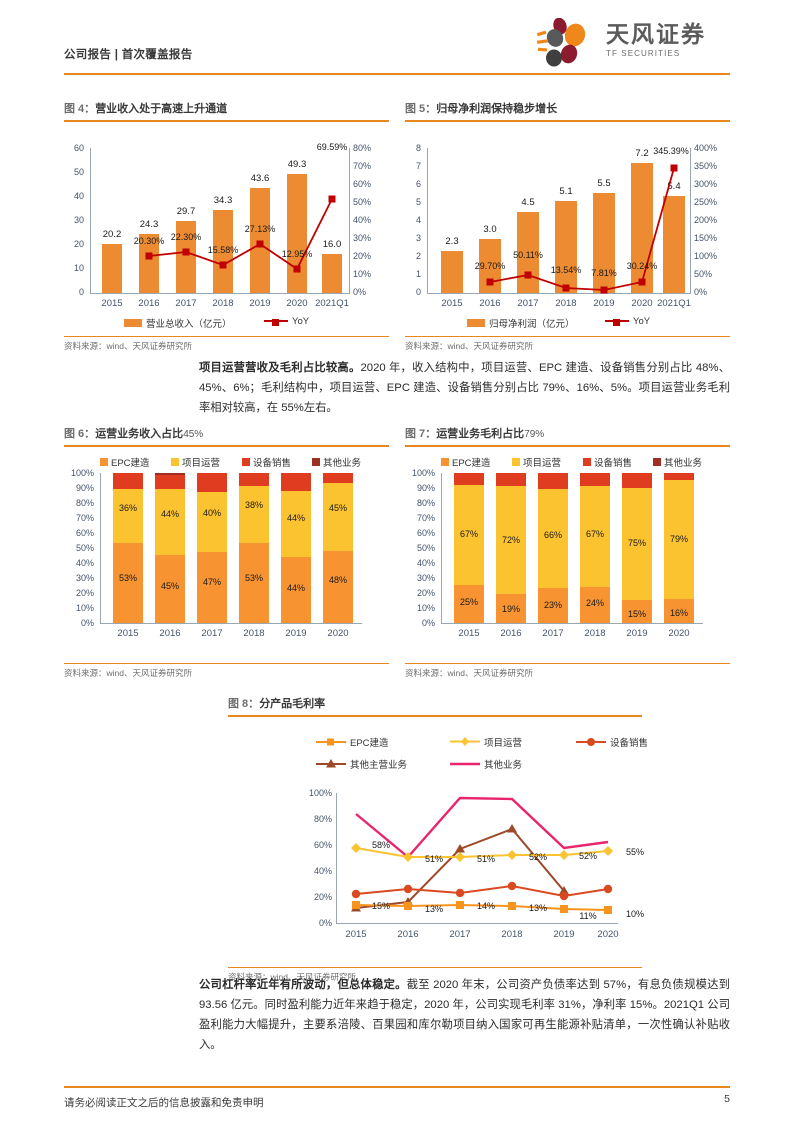 The image size is (793, 1122). Describe the element at coordinates (104, 461) in the screenshot. I see `fig6-legend-swatch-epc` at that location.